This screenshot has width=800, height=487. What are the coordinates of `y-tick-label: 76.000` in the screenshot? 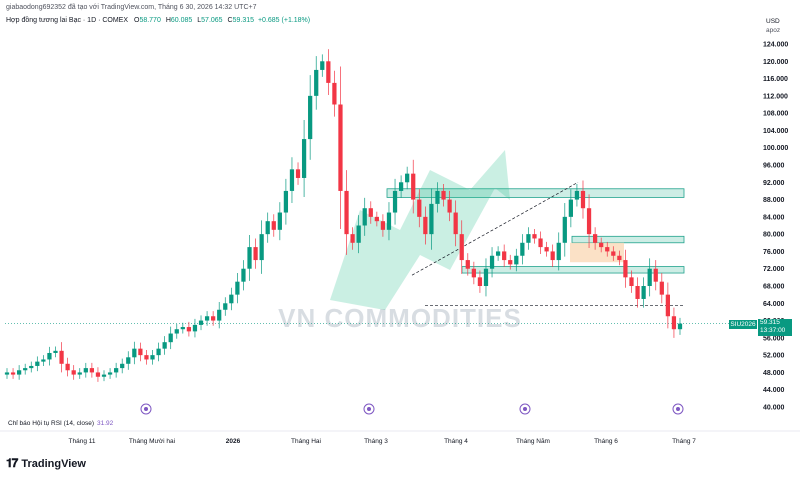 It's located at (774, 252).